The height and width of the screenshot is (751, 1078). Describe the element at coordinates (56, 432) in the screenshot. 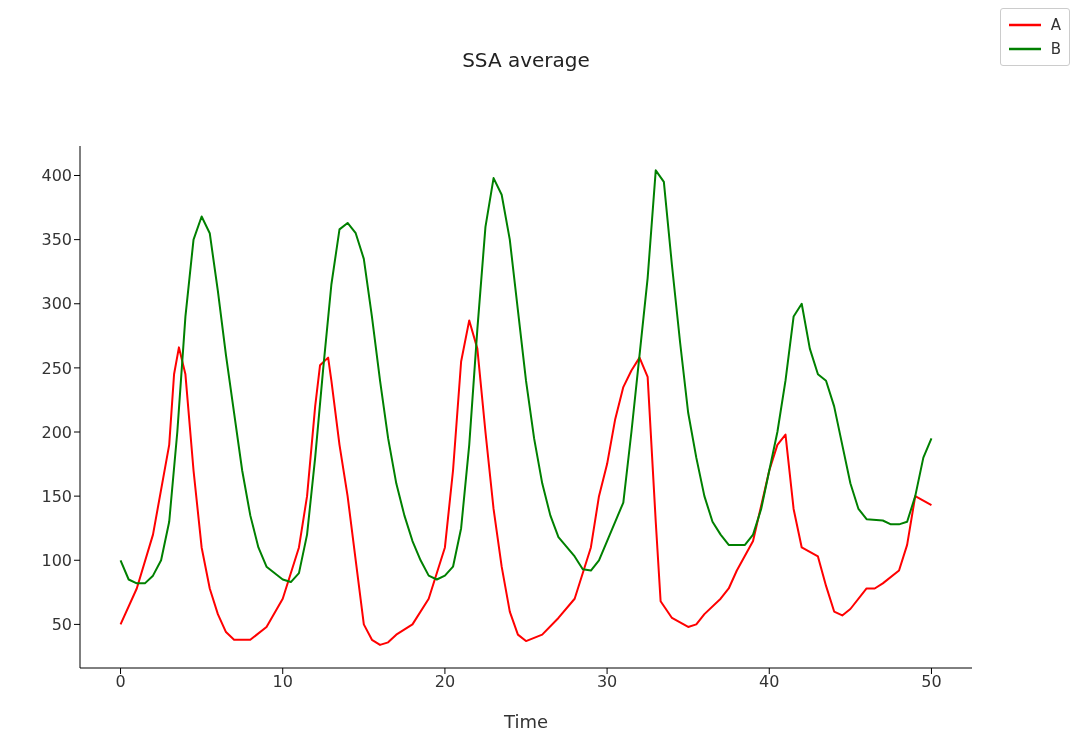

I see `y-tick-label: 200` at that location.